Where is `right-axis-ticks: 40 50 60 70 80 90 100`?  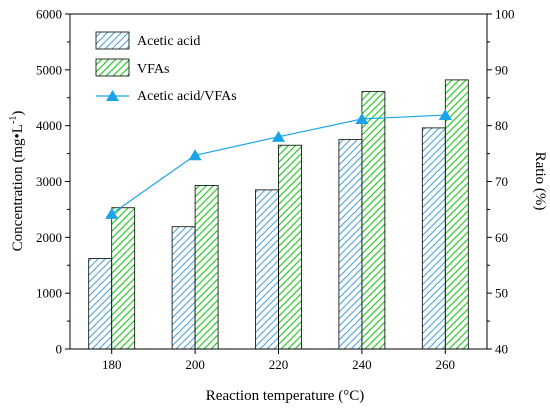 right-axis-ticks: 40 50 60 70 80 90 100 is located at coordinates (501, 182).